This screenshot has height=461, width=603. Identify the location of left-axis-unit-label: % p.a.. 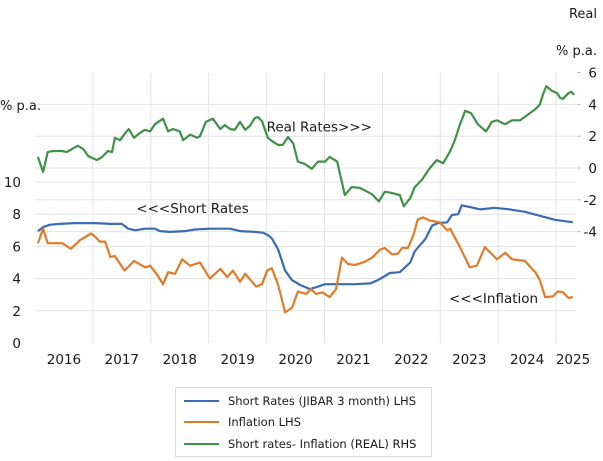
(20, 106).